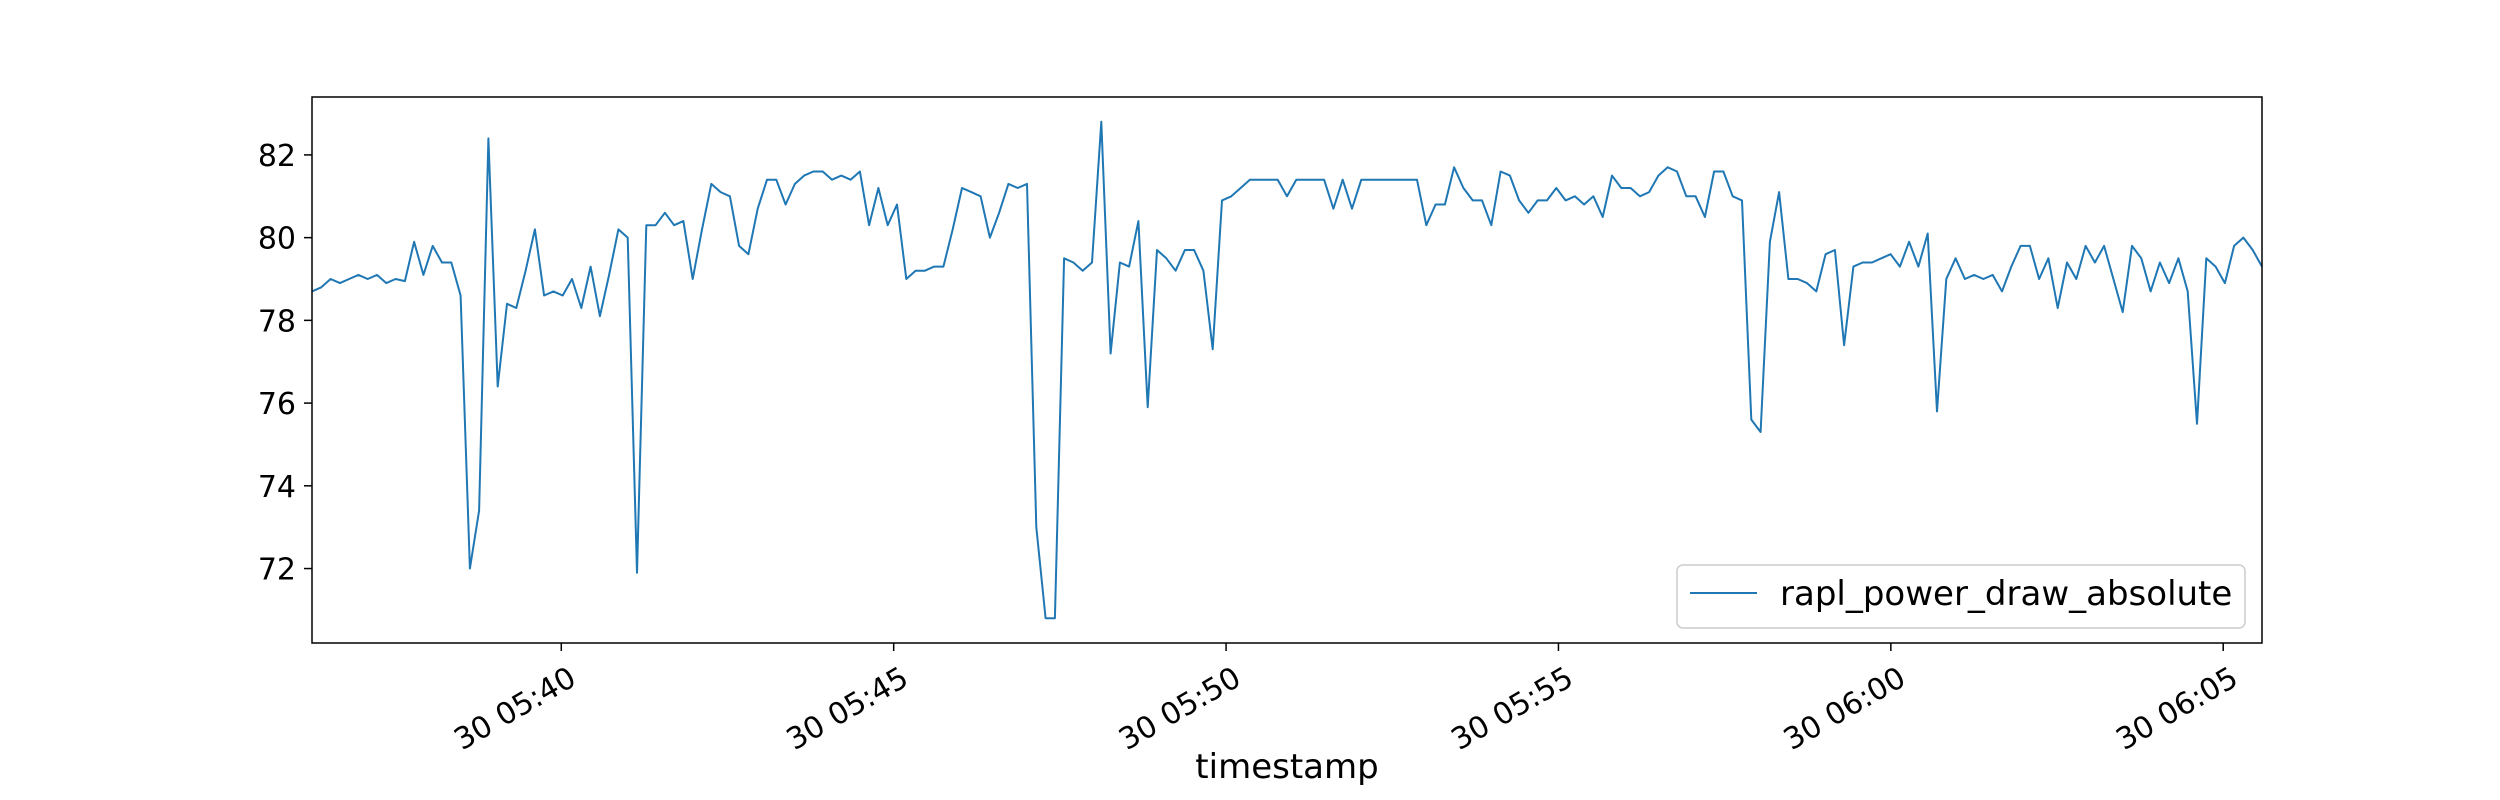 The image size is (2500, 800). Describe the element at coordinates (277, 570) in the screenshot. I see `y-tick-label: 72` at that location.